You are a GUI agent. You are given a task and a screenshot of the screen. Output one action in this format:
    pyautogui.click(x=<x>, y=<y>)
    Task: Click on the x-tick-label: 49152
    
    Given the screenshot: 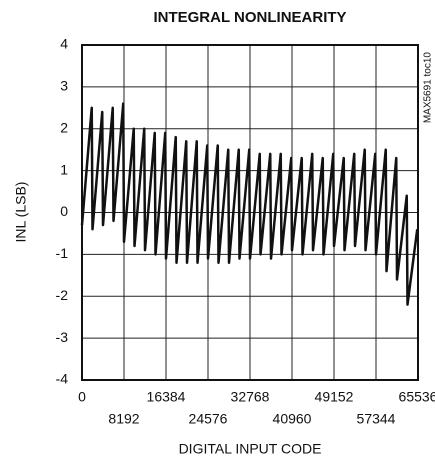 What is the action you would take?
    pyautogui.click(x=334, y=397)
    